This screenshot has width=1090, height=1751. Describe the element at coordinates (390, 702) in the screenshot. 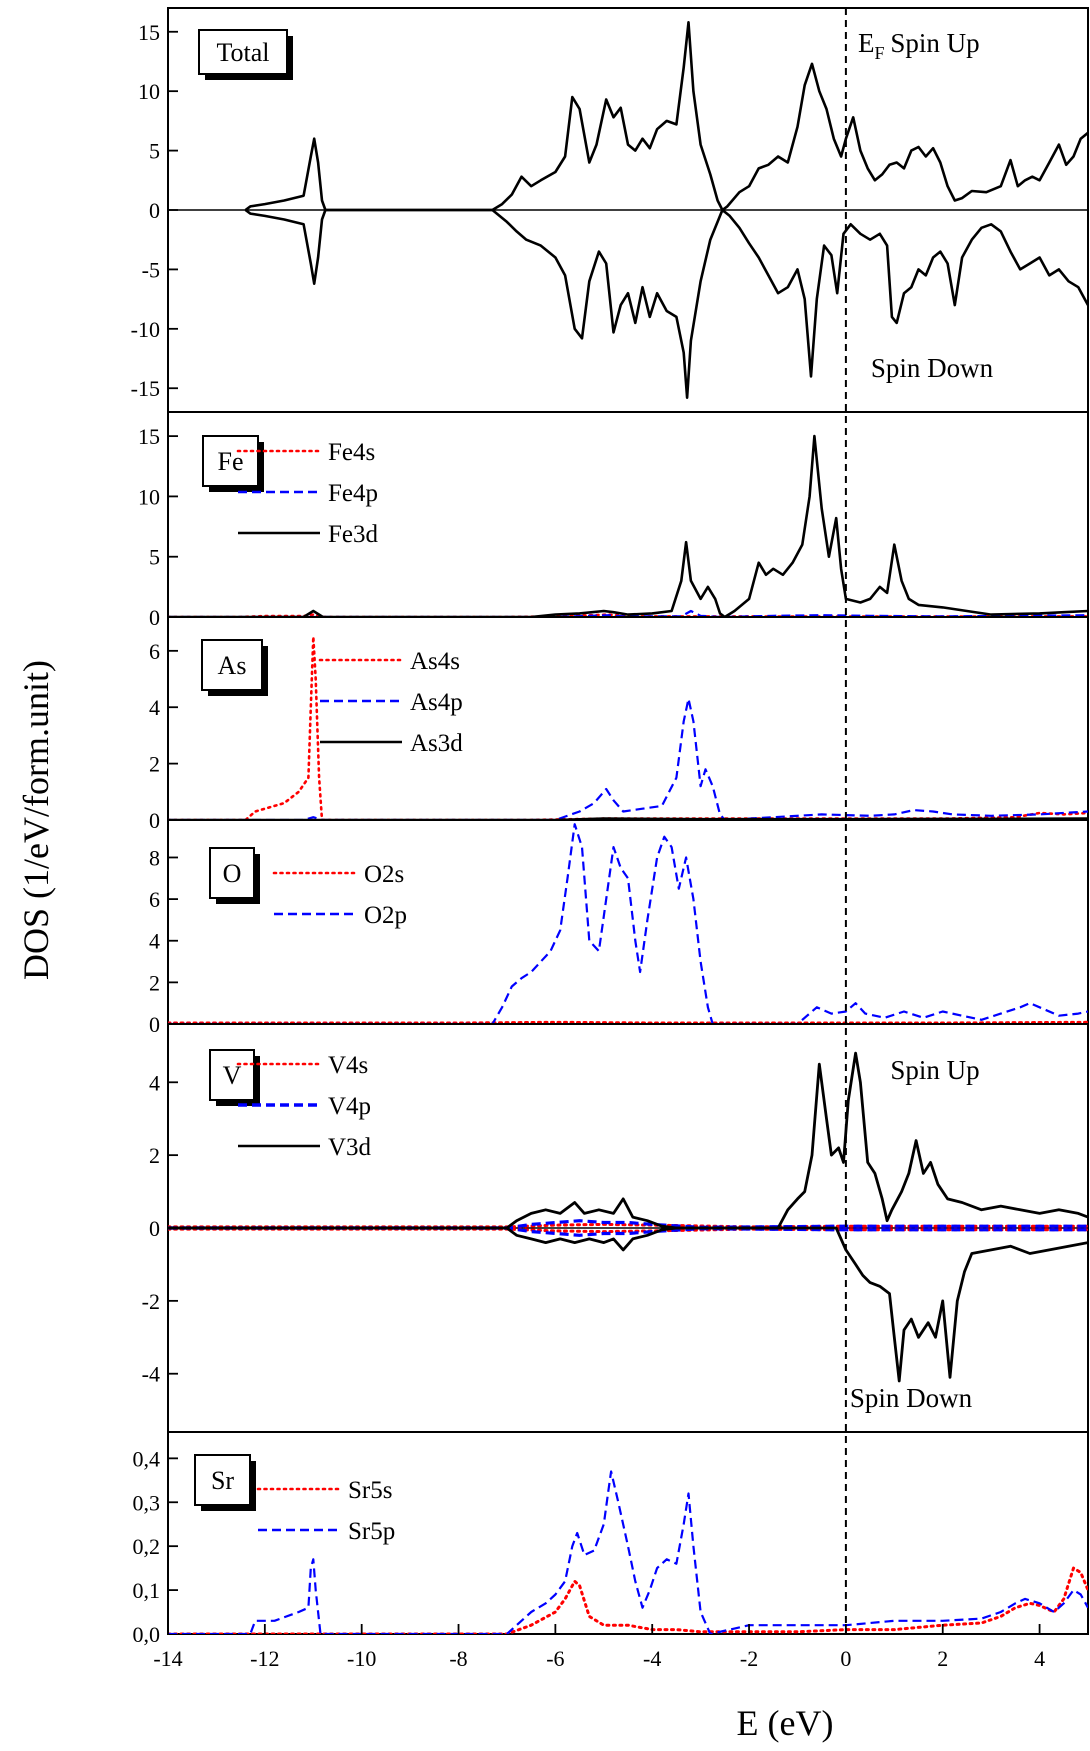

I see `legend: As4s As4p As3d` at that location.